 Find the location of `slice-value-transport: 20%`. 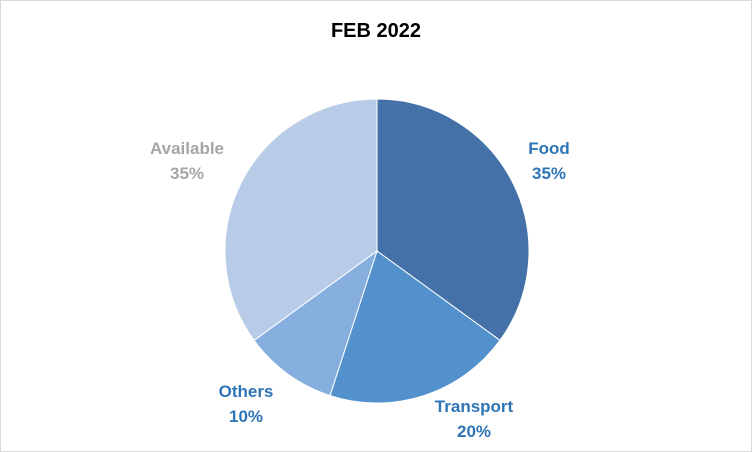

slice-value-transport: 20% is located at coordinates (474, 431).